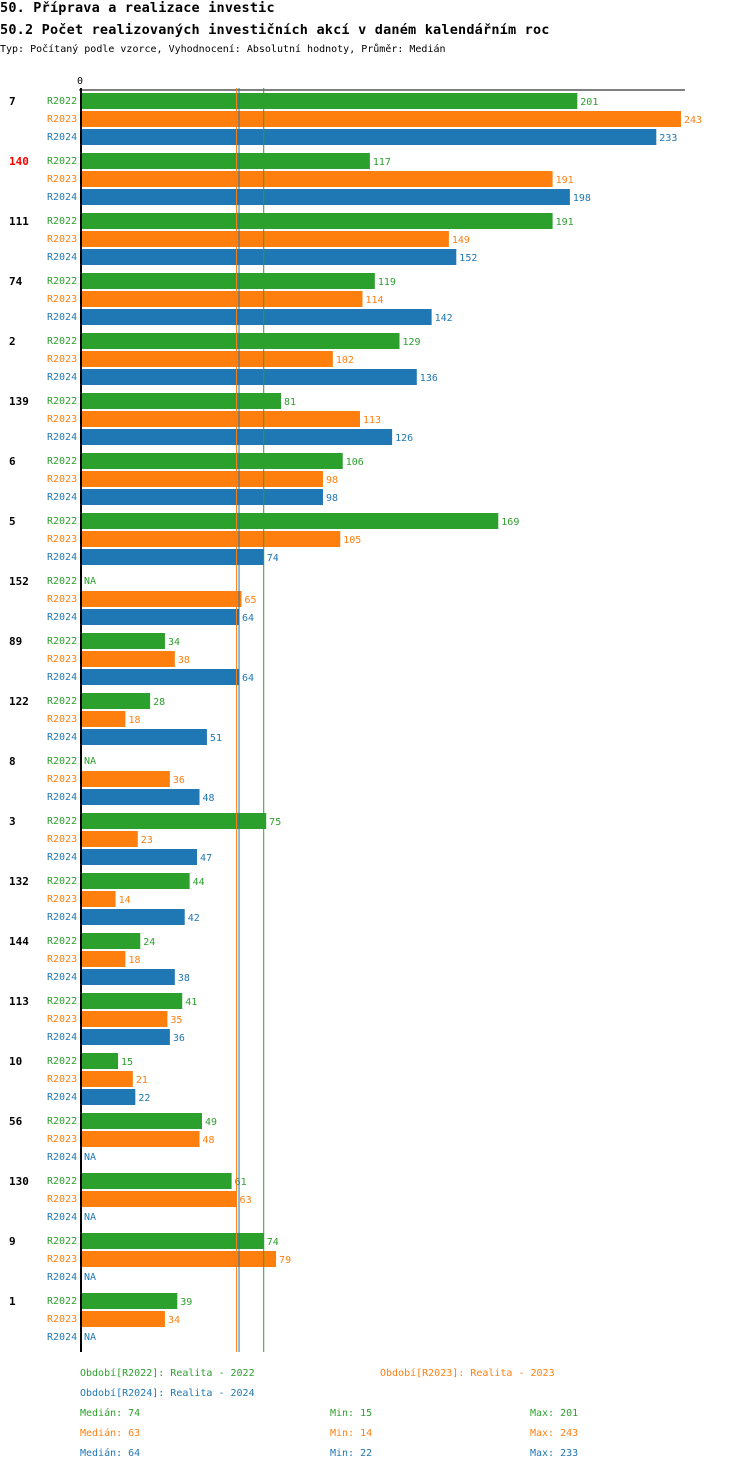  Describe the element at coordinates (246, 1200) in the screenshot. I see `data-label: 63` at that location.